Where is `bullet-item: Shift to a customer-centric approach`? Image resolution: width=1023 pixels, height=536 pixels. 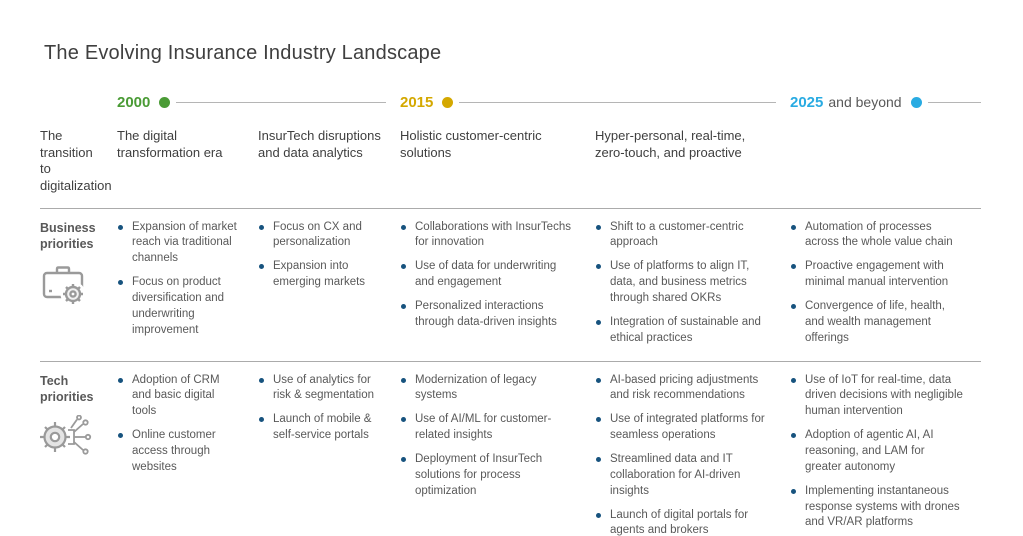
bullet-item: Shift to a customer-centric approach is located at coordinates (683, 236).